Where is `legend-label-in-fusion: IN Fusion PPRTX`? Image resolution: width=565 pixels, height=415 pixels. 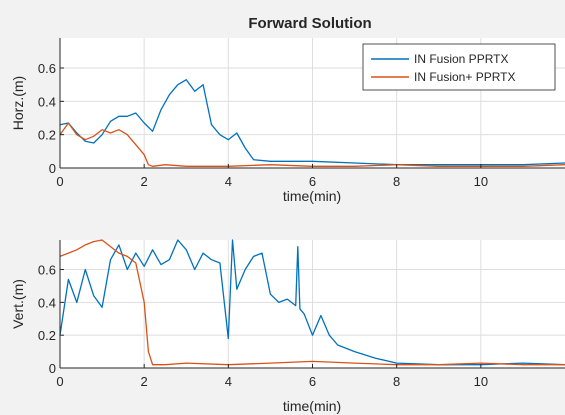
legend-label-in-fusion: IN Fusion PPRTX is located at coordinates (461, 59).